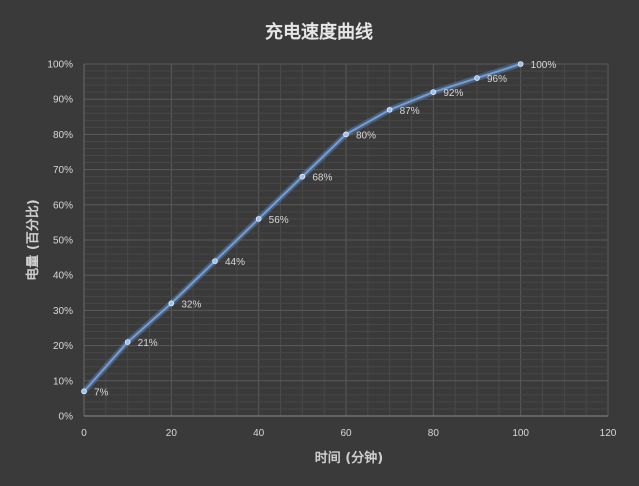  Describe the element at coordinates (60, 65) in the screenshot. I see `y-tick-label: 100%` at that location.